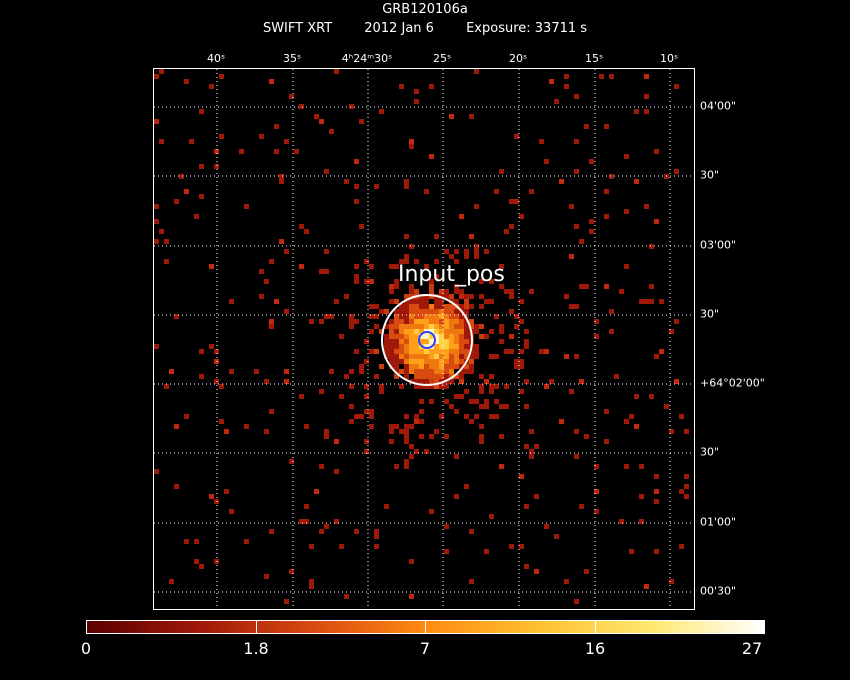 This screenshot has width=850, height=680. Describe the element at coordinates (718, 106) in the screenshot. I see `dec-tick-label: 04'00"` at that location.